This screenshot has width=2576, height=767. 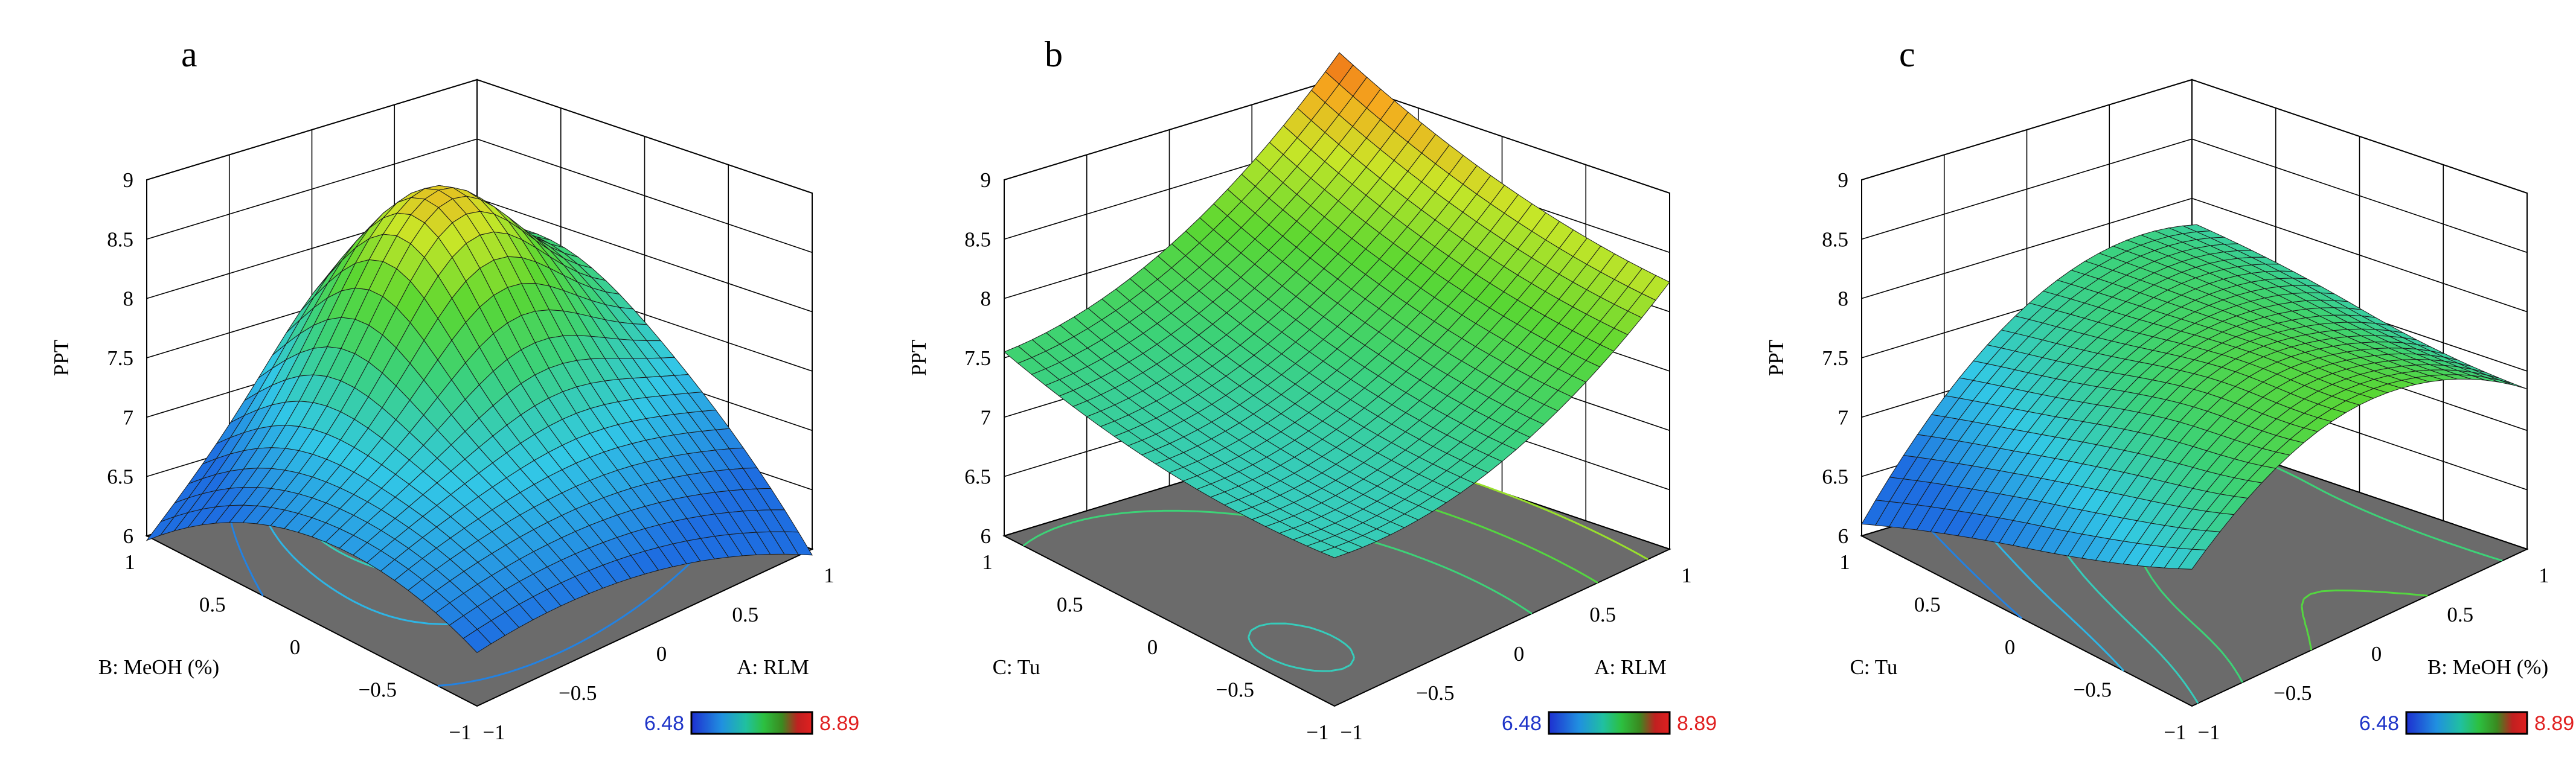 What do you see at coordinates (1054, 54) in the screenshot?
I see `panel-letter: b` at bounding box center [1054, 54].